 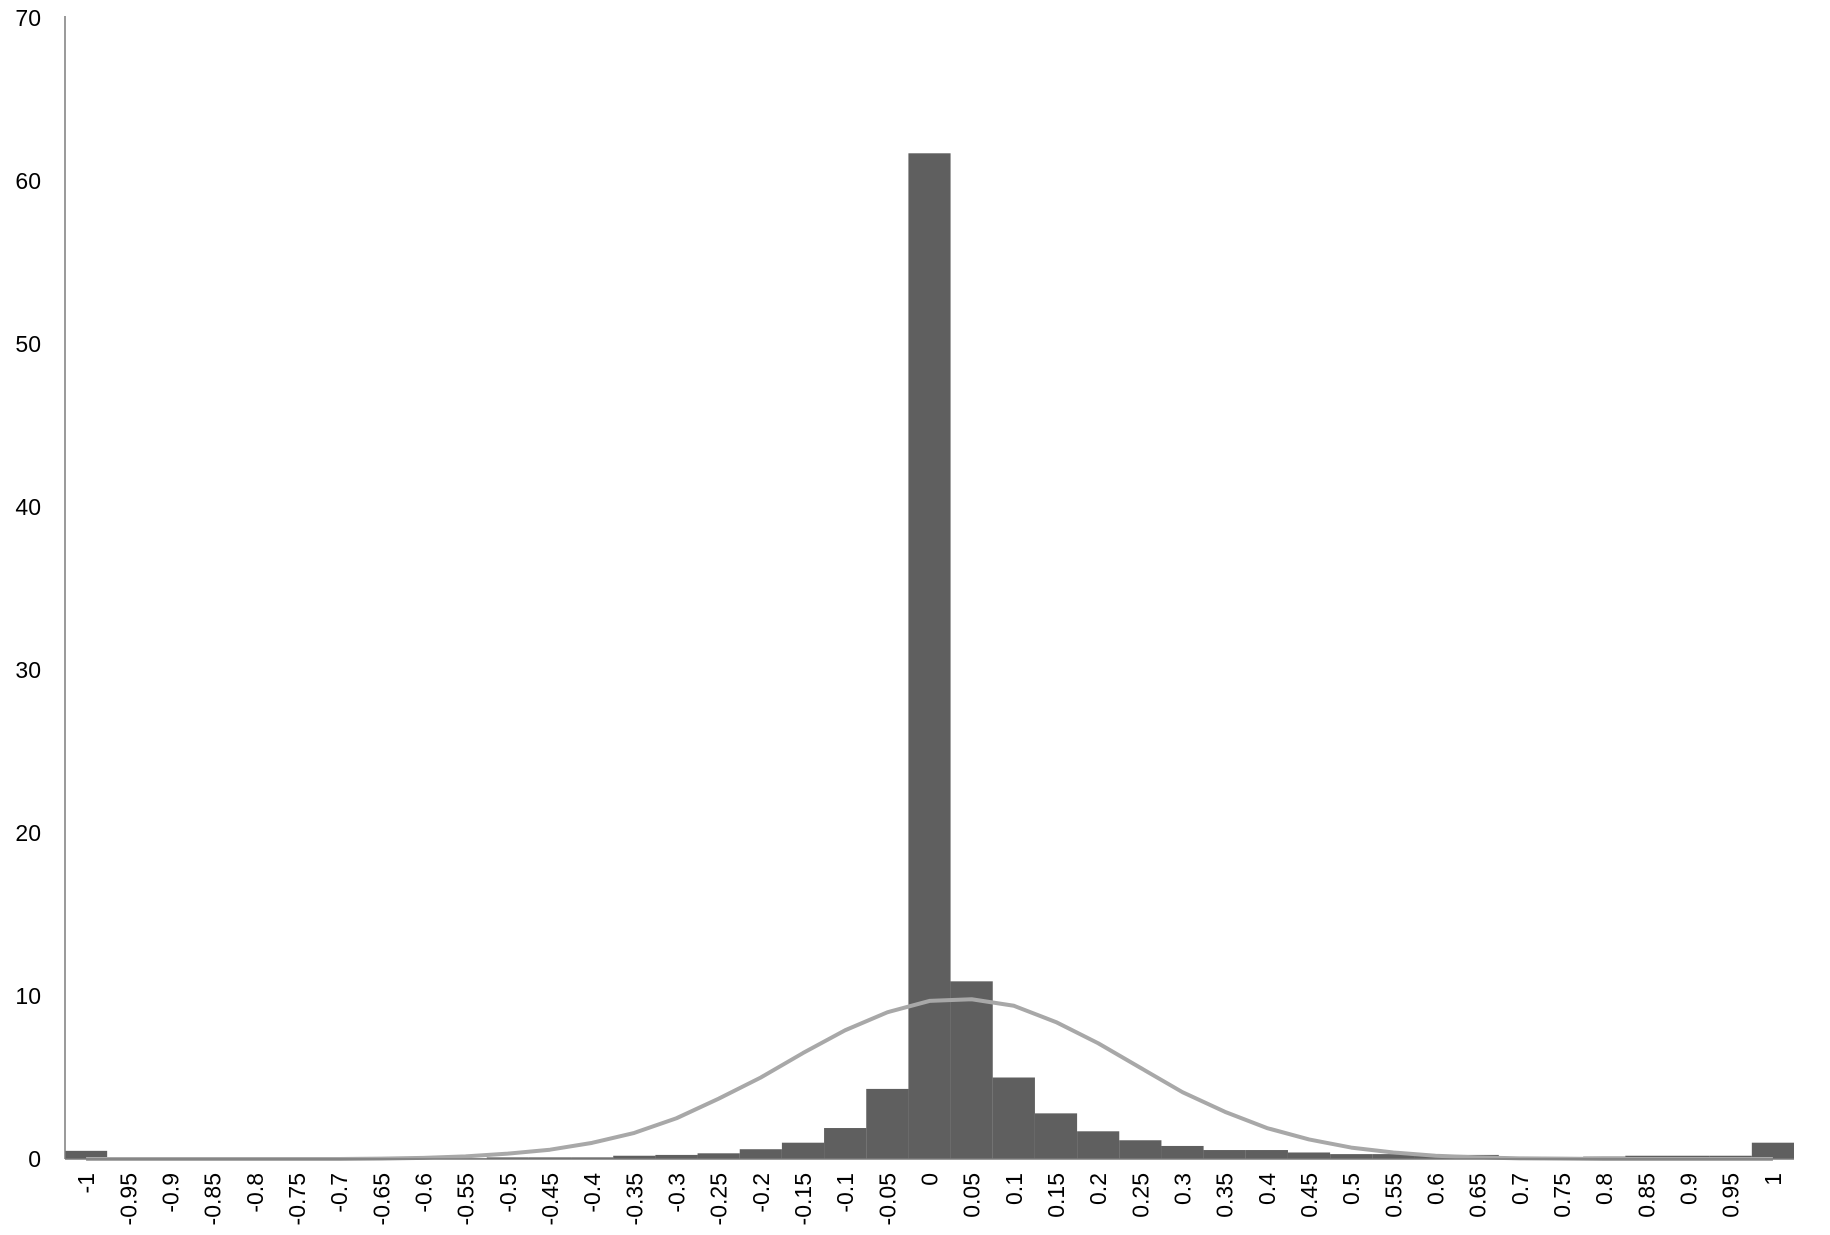 I want to click on x-tick-label--0.15: -0.15, so click(x=803, y=1199).